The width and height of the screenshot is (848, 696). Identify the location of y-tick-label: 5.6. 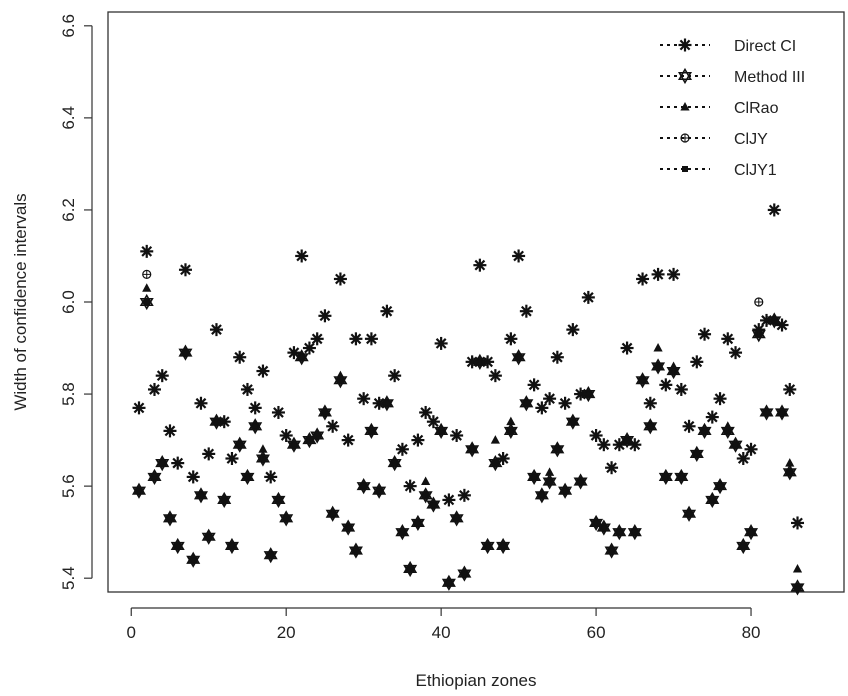
(68, 486).